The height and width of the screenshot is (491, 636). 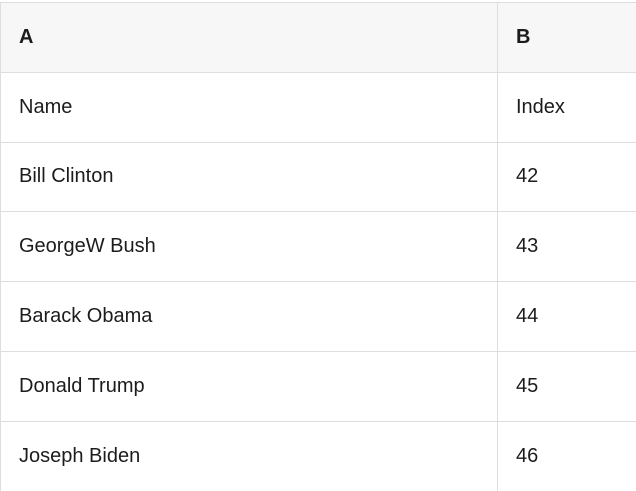 I want to click on table-row: Bill Clinton 42, so click(x=318, y=177).